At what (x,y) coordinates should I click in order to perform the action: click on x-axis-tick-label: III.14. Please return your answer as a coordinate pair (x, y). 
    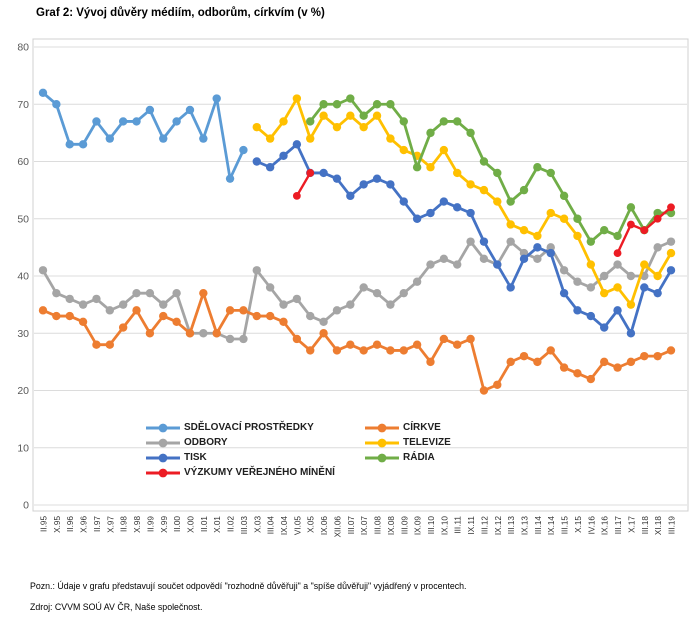
    Looking at the image, I should click on (538, 525).